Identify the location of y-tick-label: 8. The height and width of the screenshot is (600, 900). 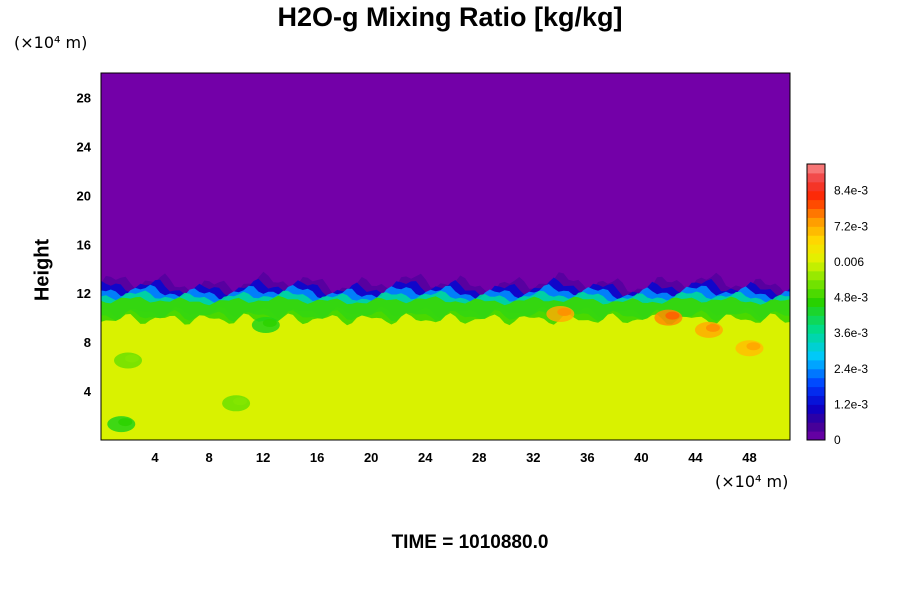
(87, 342).